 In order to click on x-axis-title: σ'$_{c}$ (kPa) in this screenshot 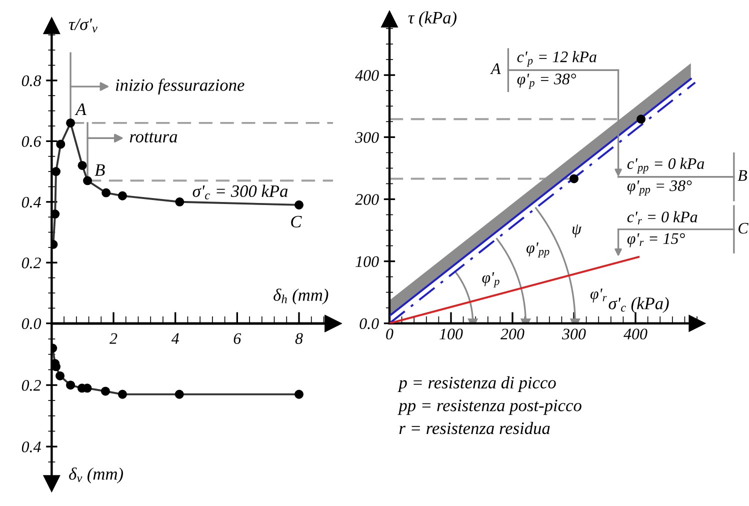, I will do `click(638, 305)`.